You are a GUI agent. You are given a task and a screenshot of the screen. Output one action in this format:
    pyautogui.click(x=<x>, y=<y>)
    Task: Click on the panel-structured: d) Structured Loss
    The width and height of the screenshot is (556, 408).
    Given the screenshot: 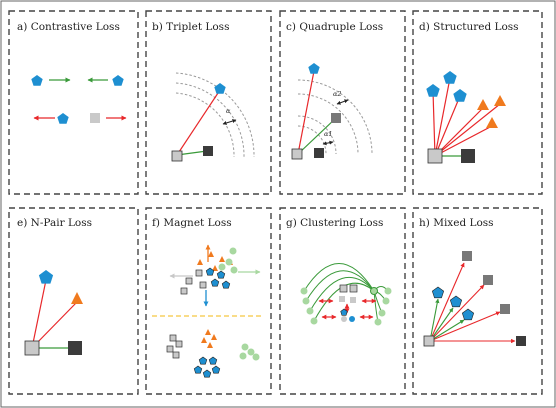 What is the action you would take?
    pyautogui.click(x=477, y=102)
    